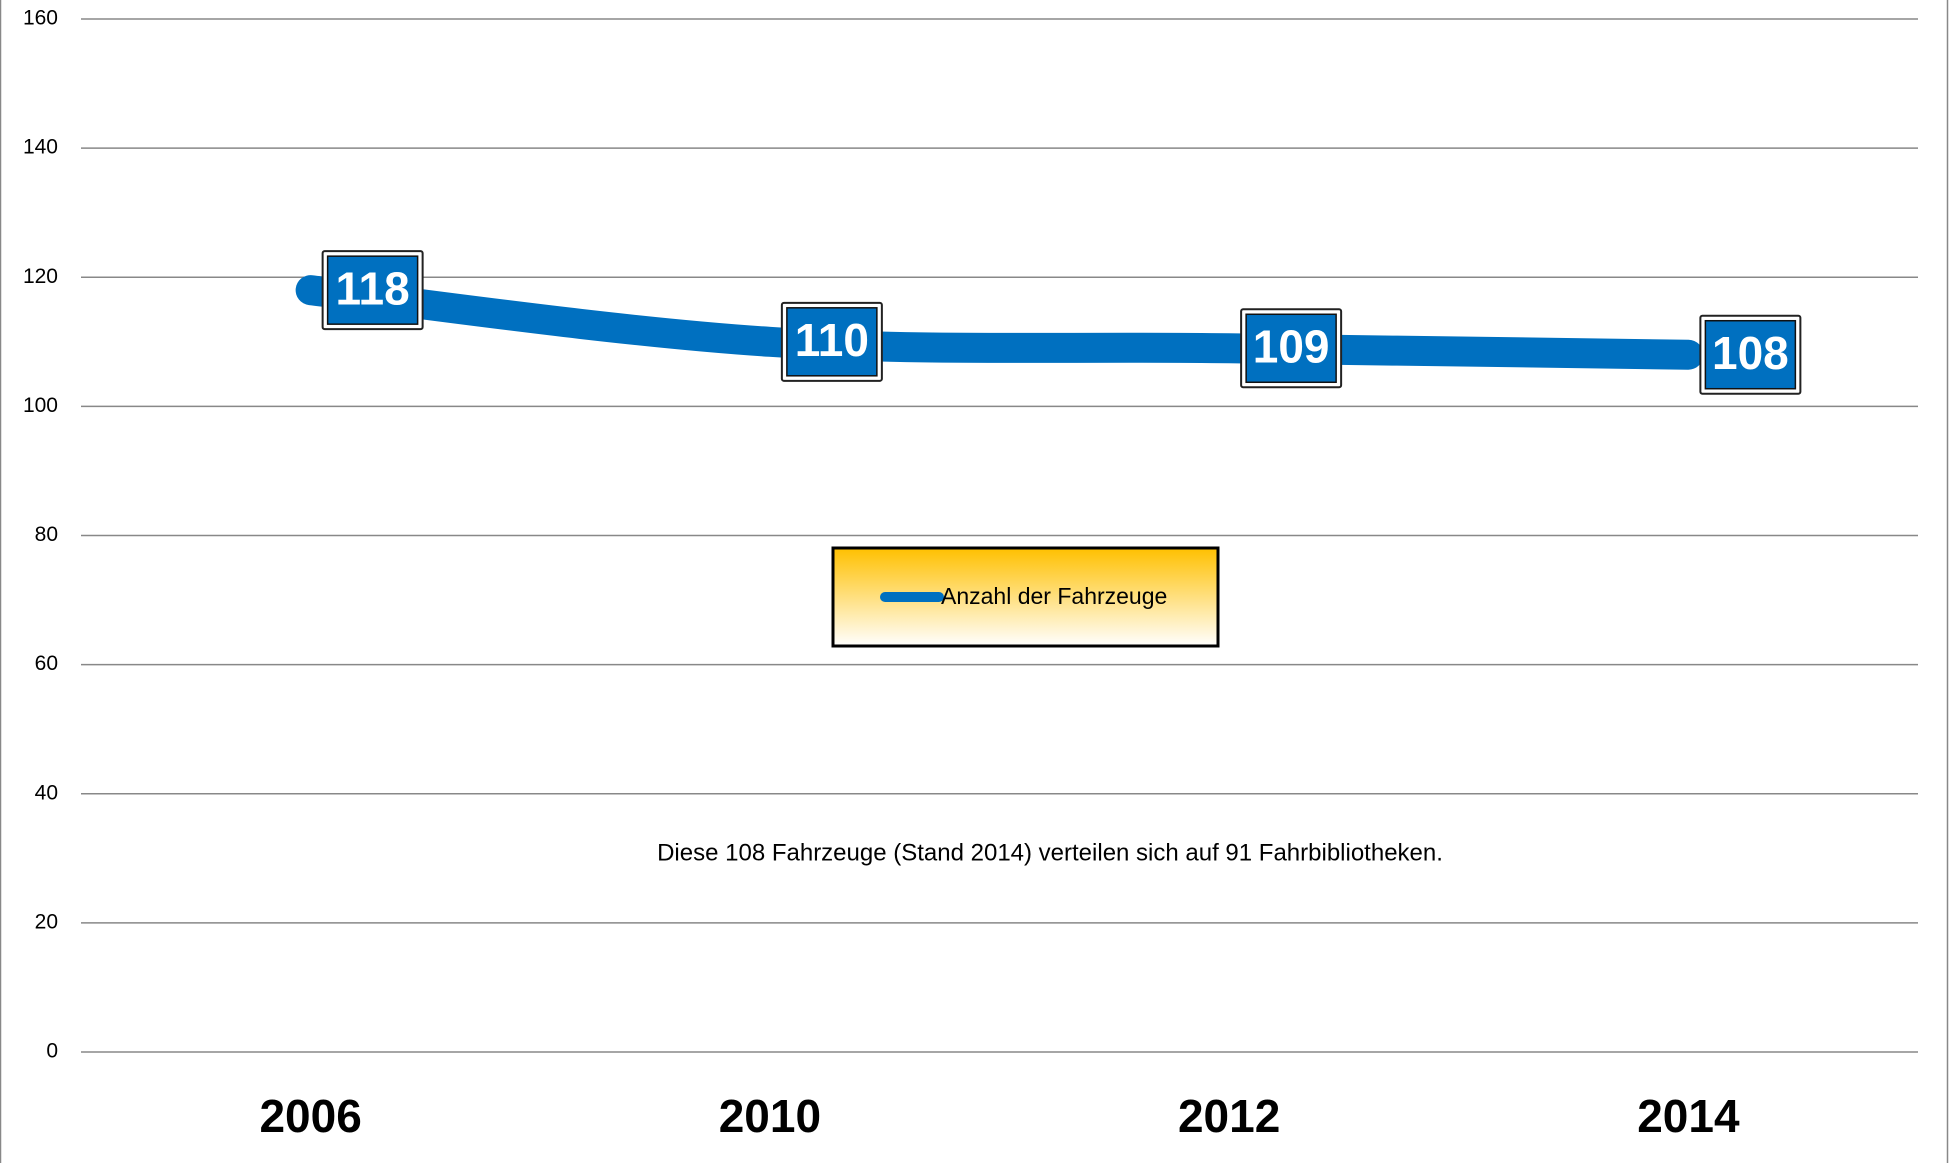 Image resolution: width=1949 pixels, height=1163 pixels. What do you see at coordinates (46, 534) in the screenshot?
I see `y-tick-label: 80` at bounding box center [46, 534].